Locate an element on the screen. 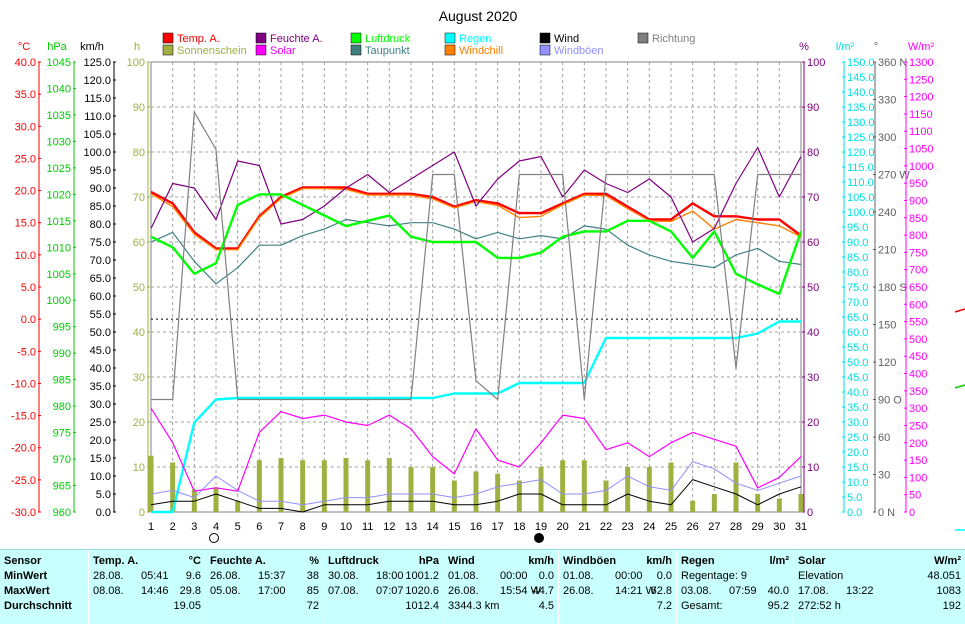 The width and height of the screenshot is (965, 624). x-tick-label: 31 is located at coordinates (801, 527).